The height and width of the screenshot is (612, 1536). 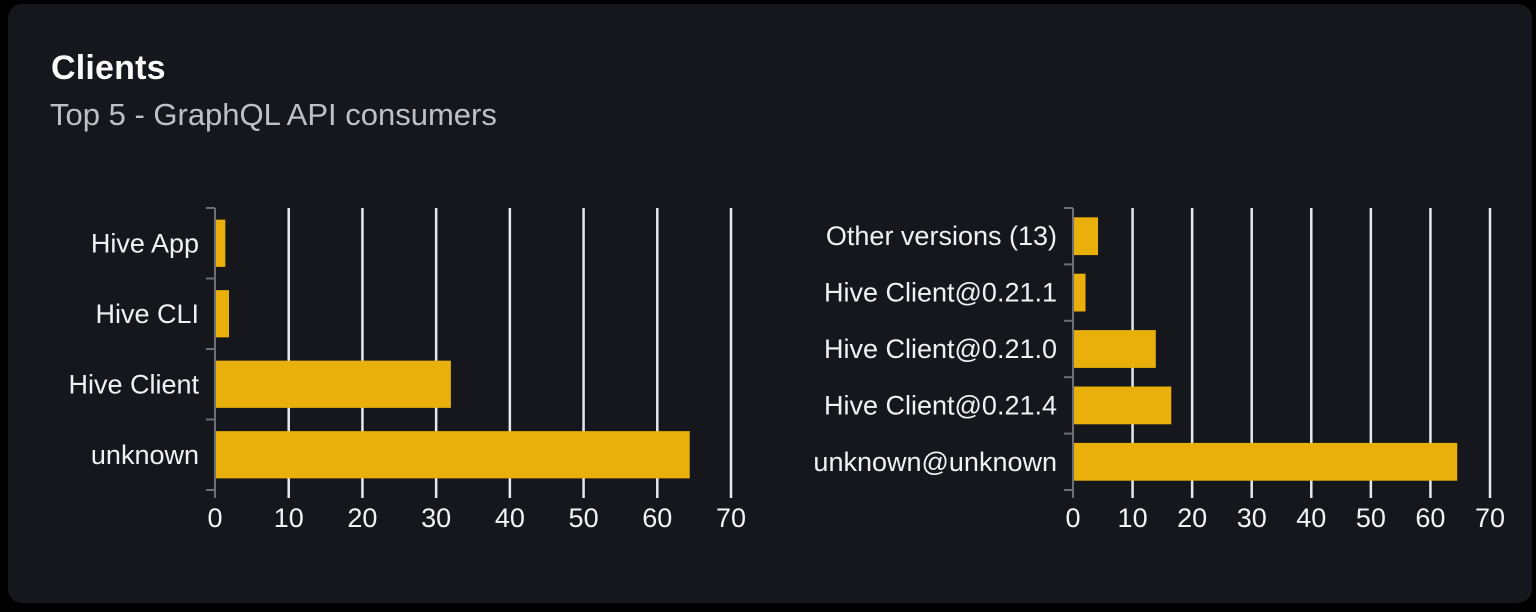 What do you see at coordinates (935, 462) in the screenshot?
I see `category-label-unknown-unknown: unknown@unknown` at bounding box center [935, 462].